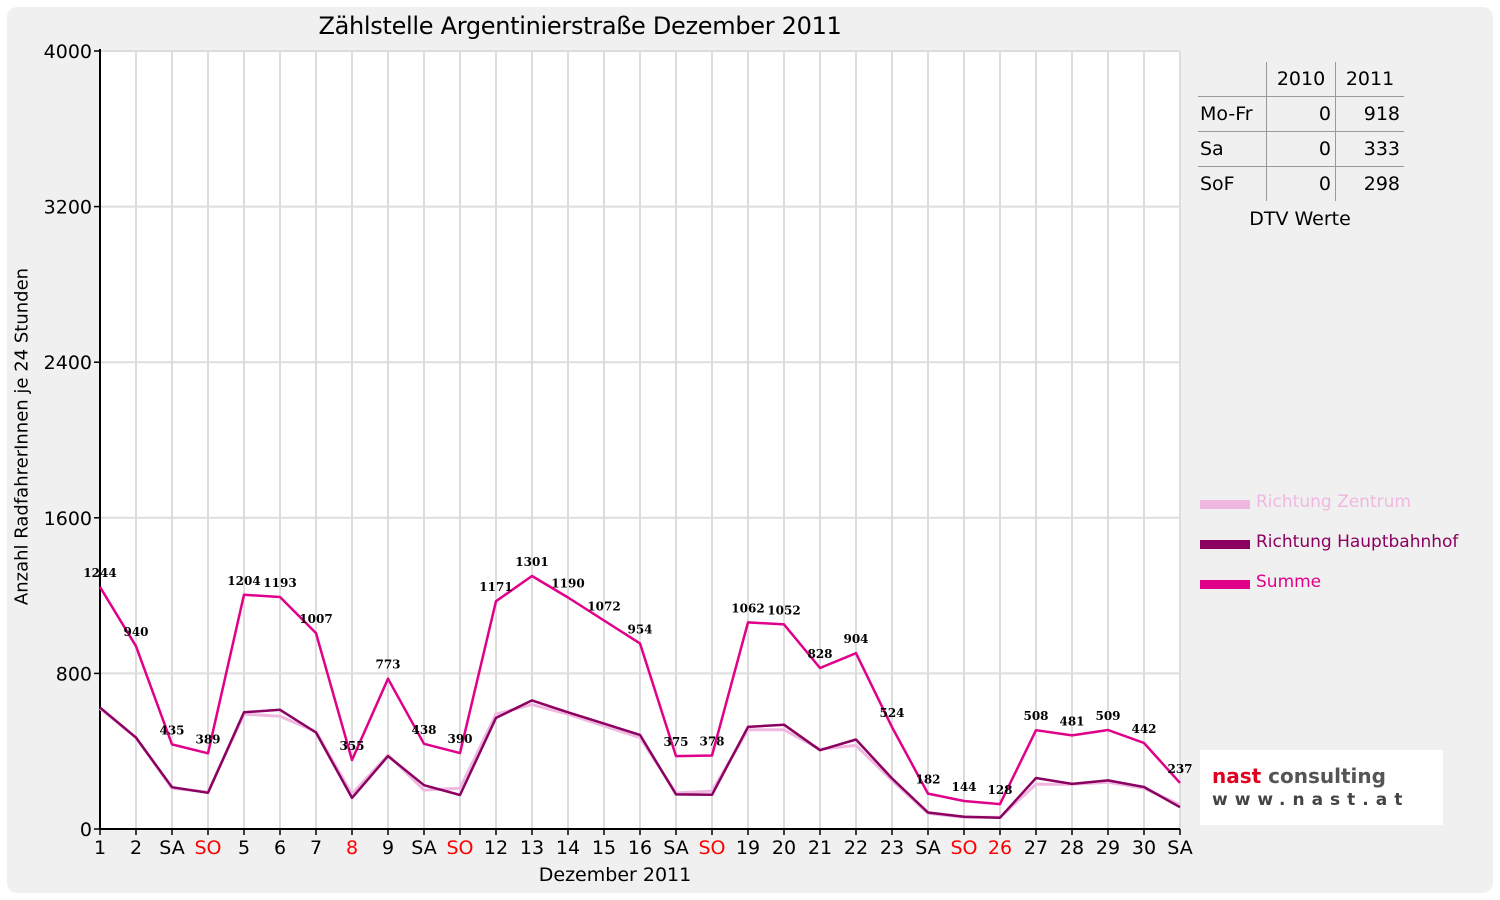 The width and height of the screenshot is (1500, 900). What do you see at coordinates (1237, 776) in the screenshot?
I see `logo-brand: nast` at bounding box center [1237, 776].